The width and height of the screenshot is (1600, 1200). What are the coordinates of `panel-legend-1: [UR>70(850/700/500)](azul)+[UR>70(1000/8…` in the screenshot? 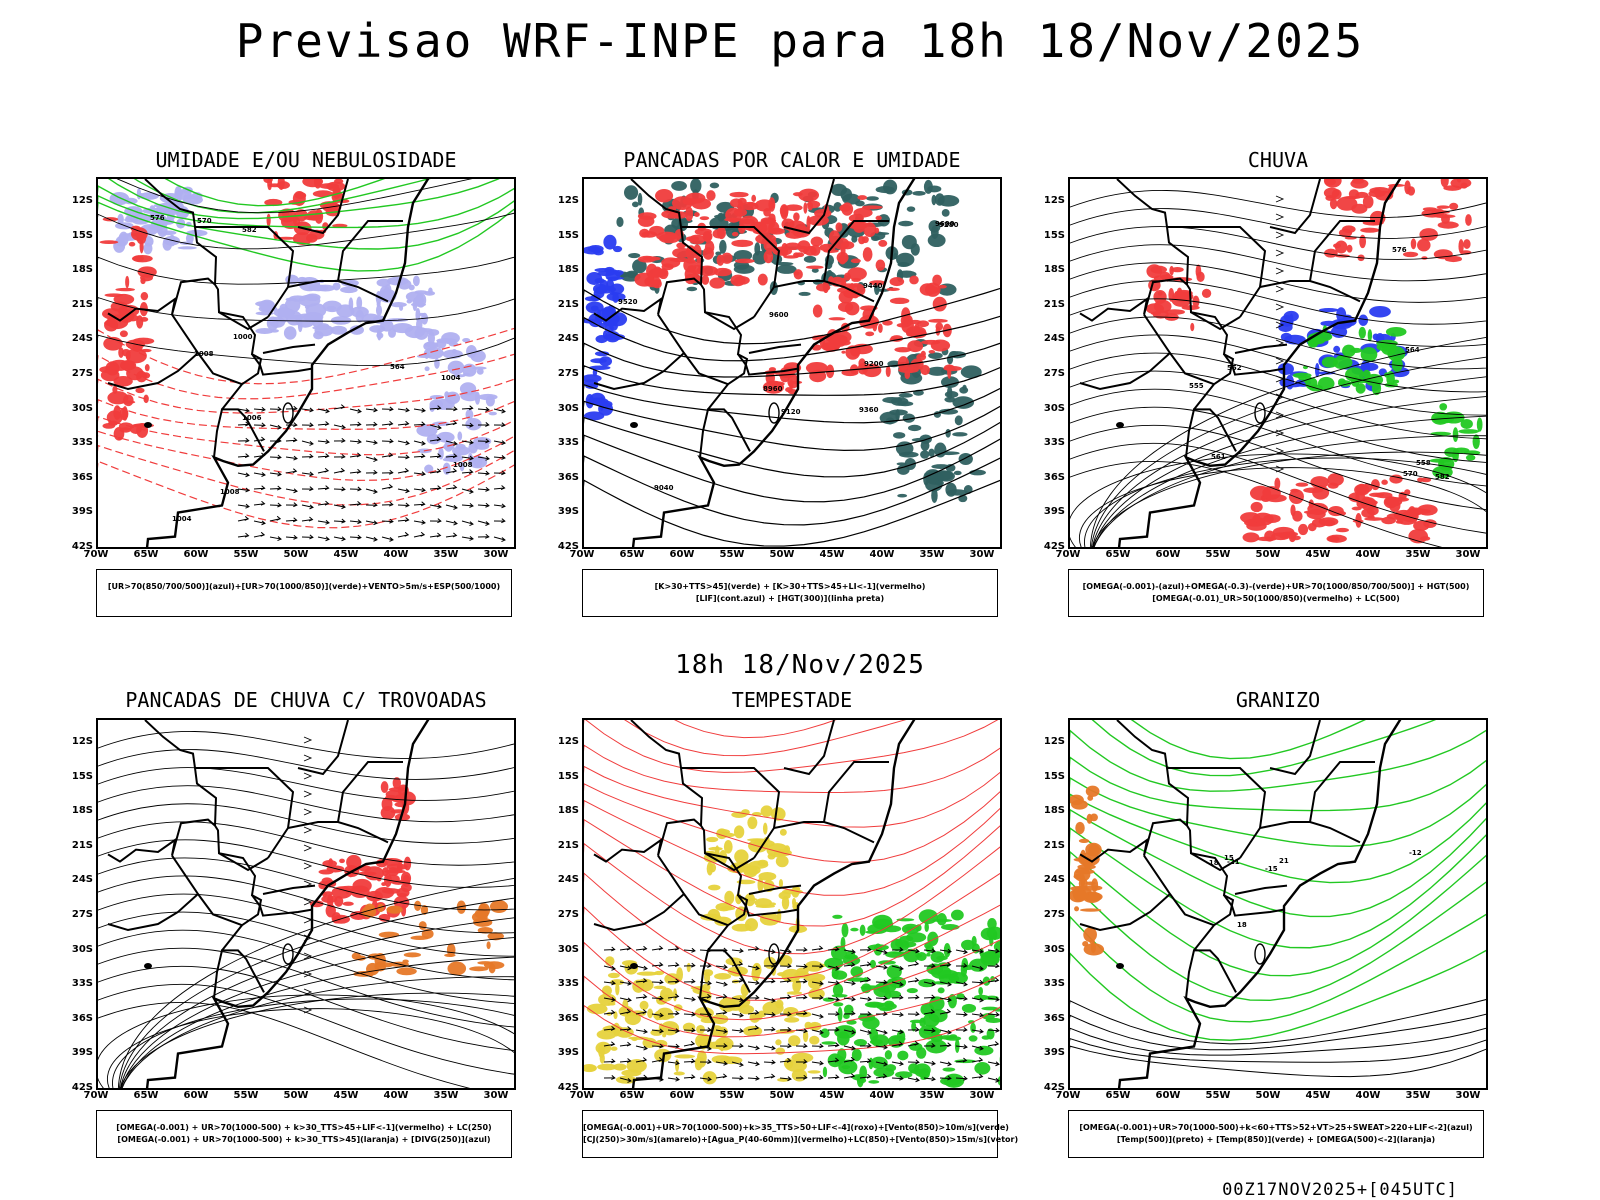 It's located at (304, 593).